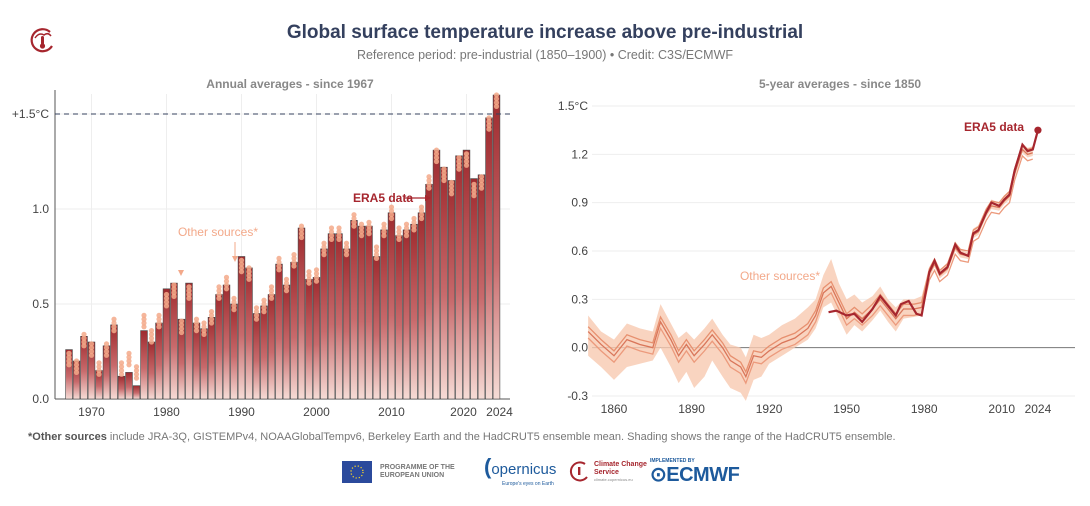 This screenshot has width=1090, height=506. Describe the element at coordinates (357, 472) in the screenshot. I see `eu-flag-icon` at that location.